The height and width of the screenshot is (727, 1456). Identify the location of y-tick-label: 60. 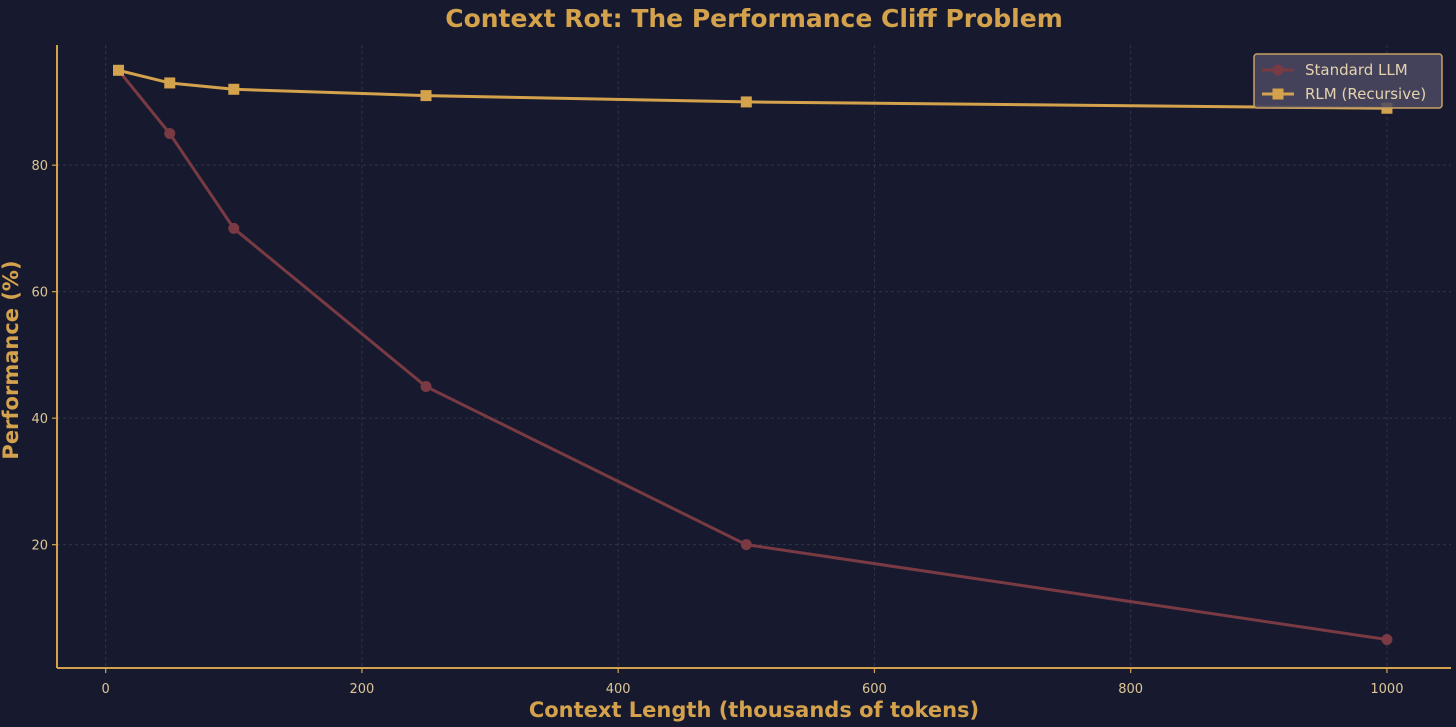
(39, 293).